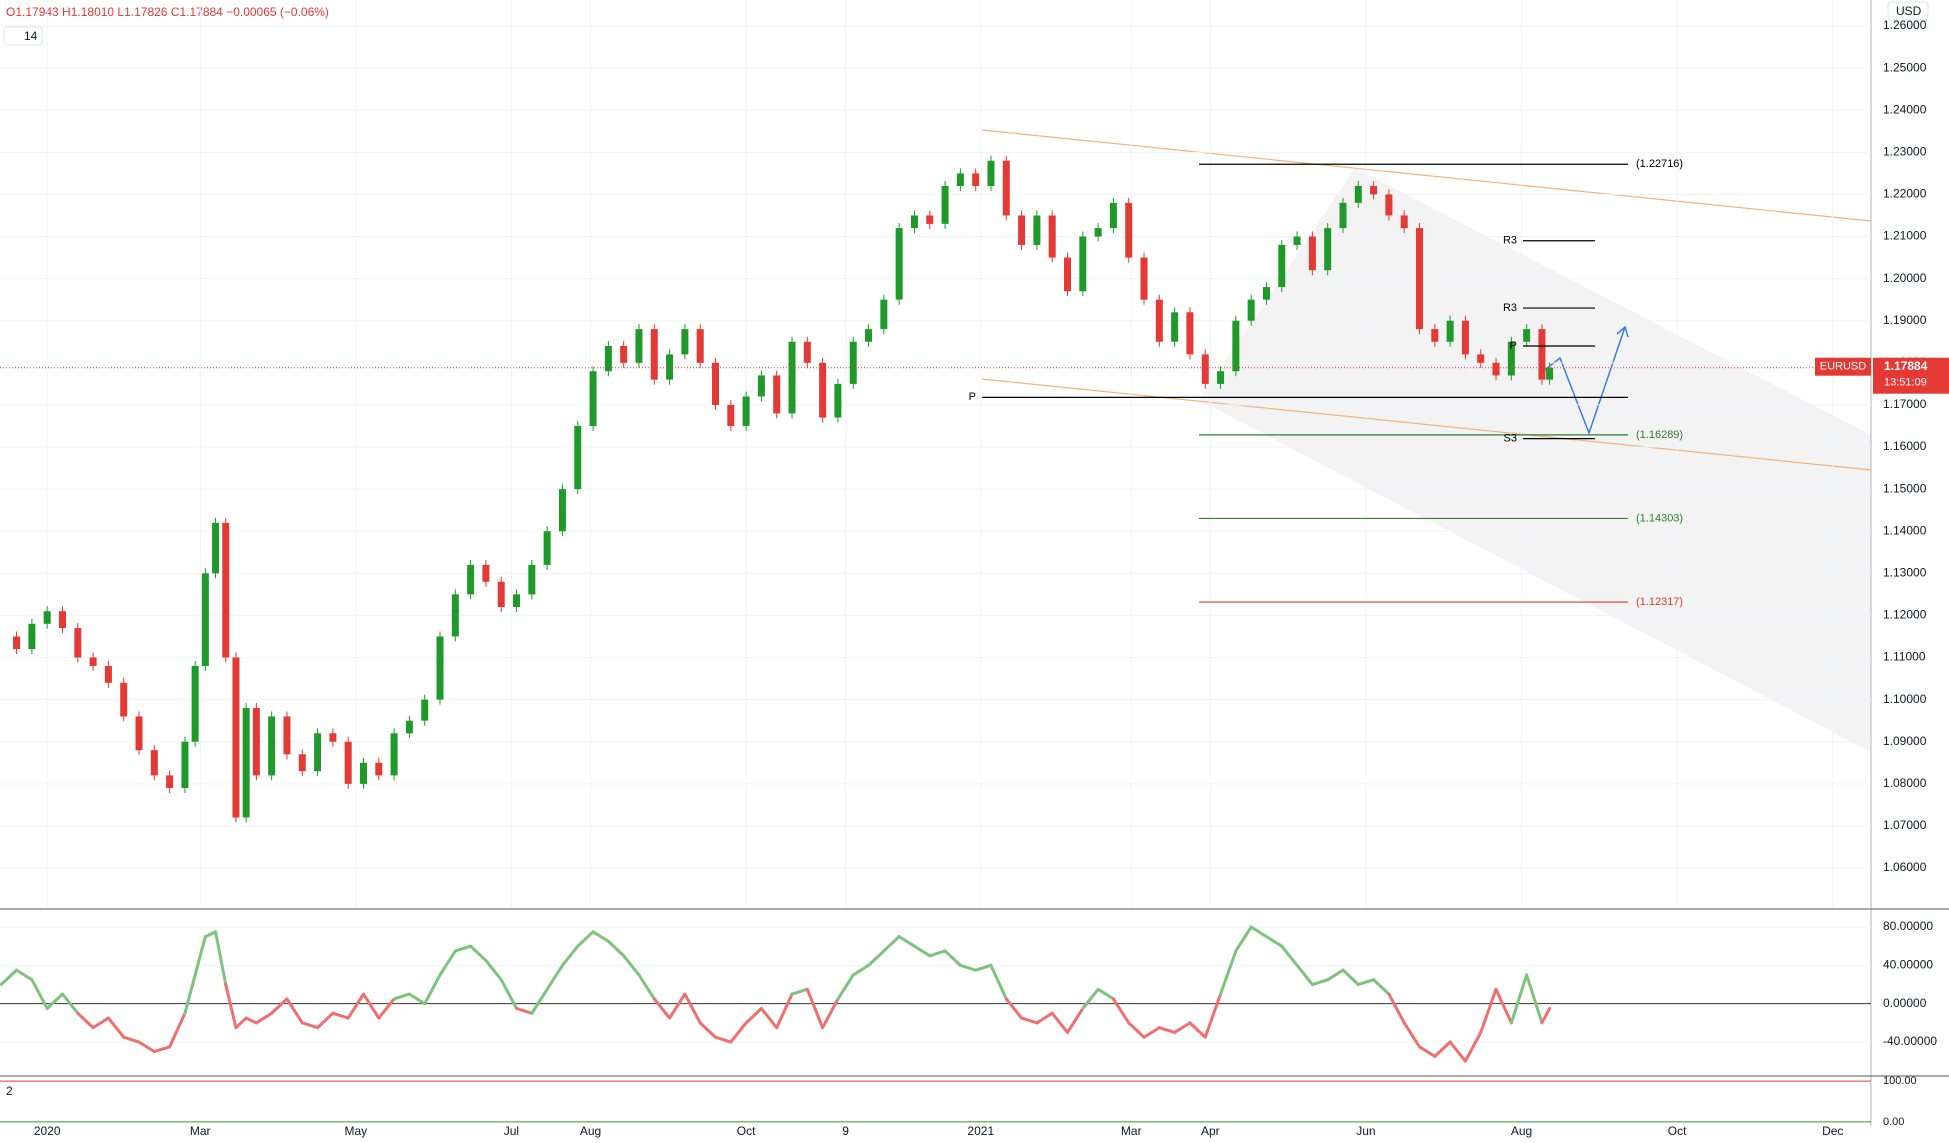 The height and width of the screenshot is (1143, 1949). I want to click on x-tick-label: May, so click(355, 1131).